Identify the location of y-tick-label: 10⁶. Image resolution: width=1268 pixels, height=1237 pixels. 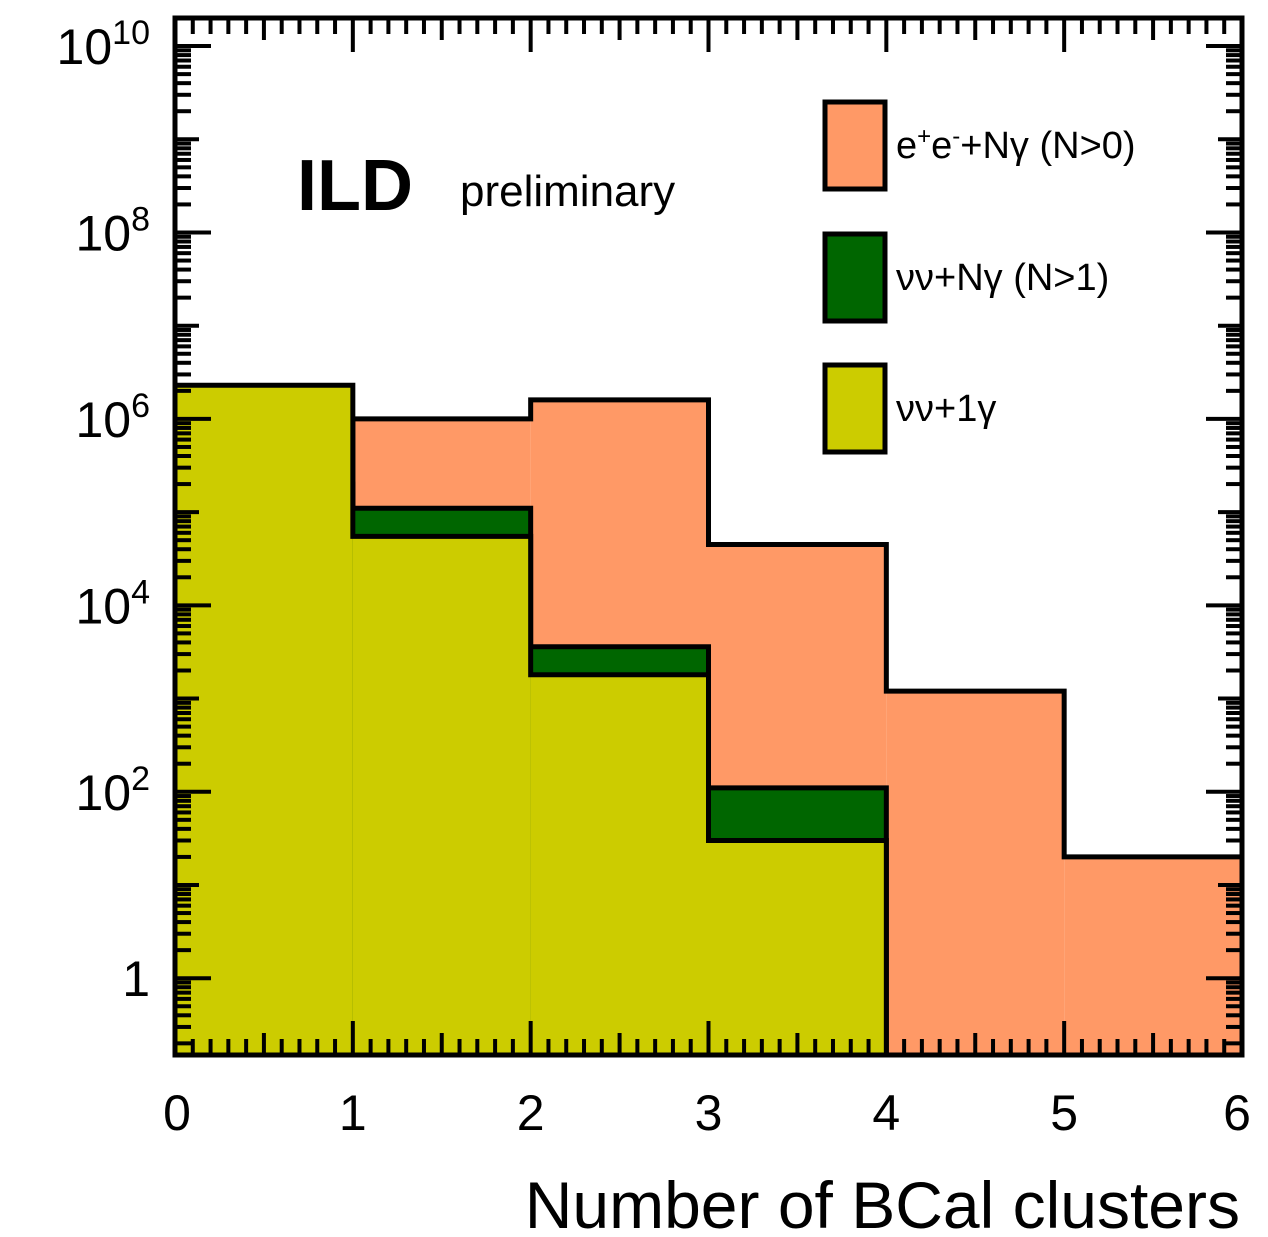
(112, 417).